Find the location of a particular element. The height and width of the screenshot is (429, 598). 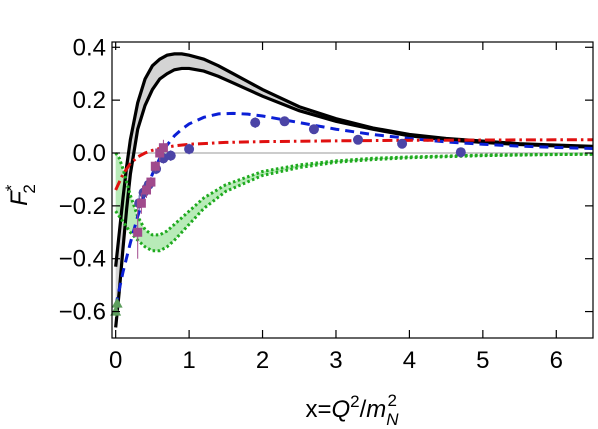

y-tick-label: −0.2 is located at coordinates (82, 206).